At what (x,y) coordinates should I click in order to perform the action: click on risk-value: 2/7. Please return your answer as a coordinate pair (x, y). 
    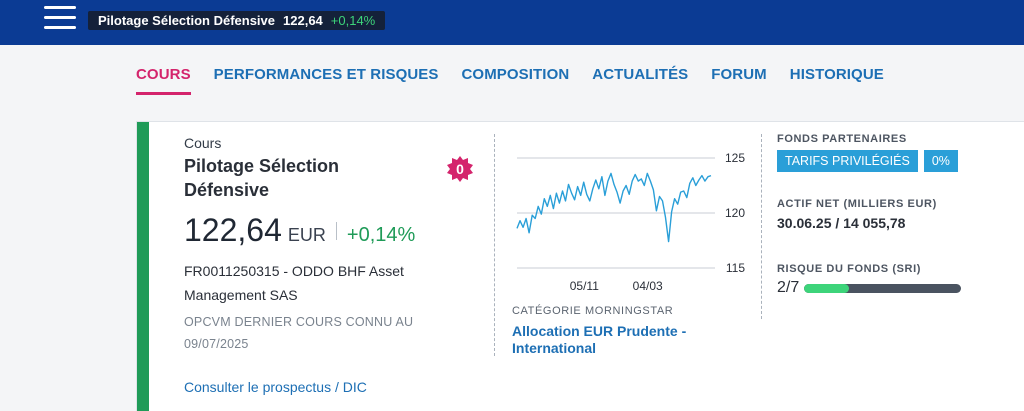
    Looking at the image, I should click on (788, 287).